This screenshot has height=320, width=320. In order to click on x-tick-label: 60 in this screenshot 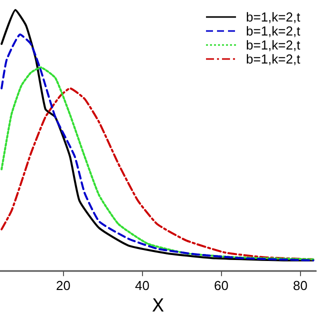, I will do `click(221, 286)`.